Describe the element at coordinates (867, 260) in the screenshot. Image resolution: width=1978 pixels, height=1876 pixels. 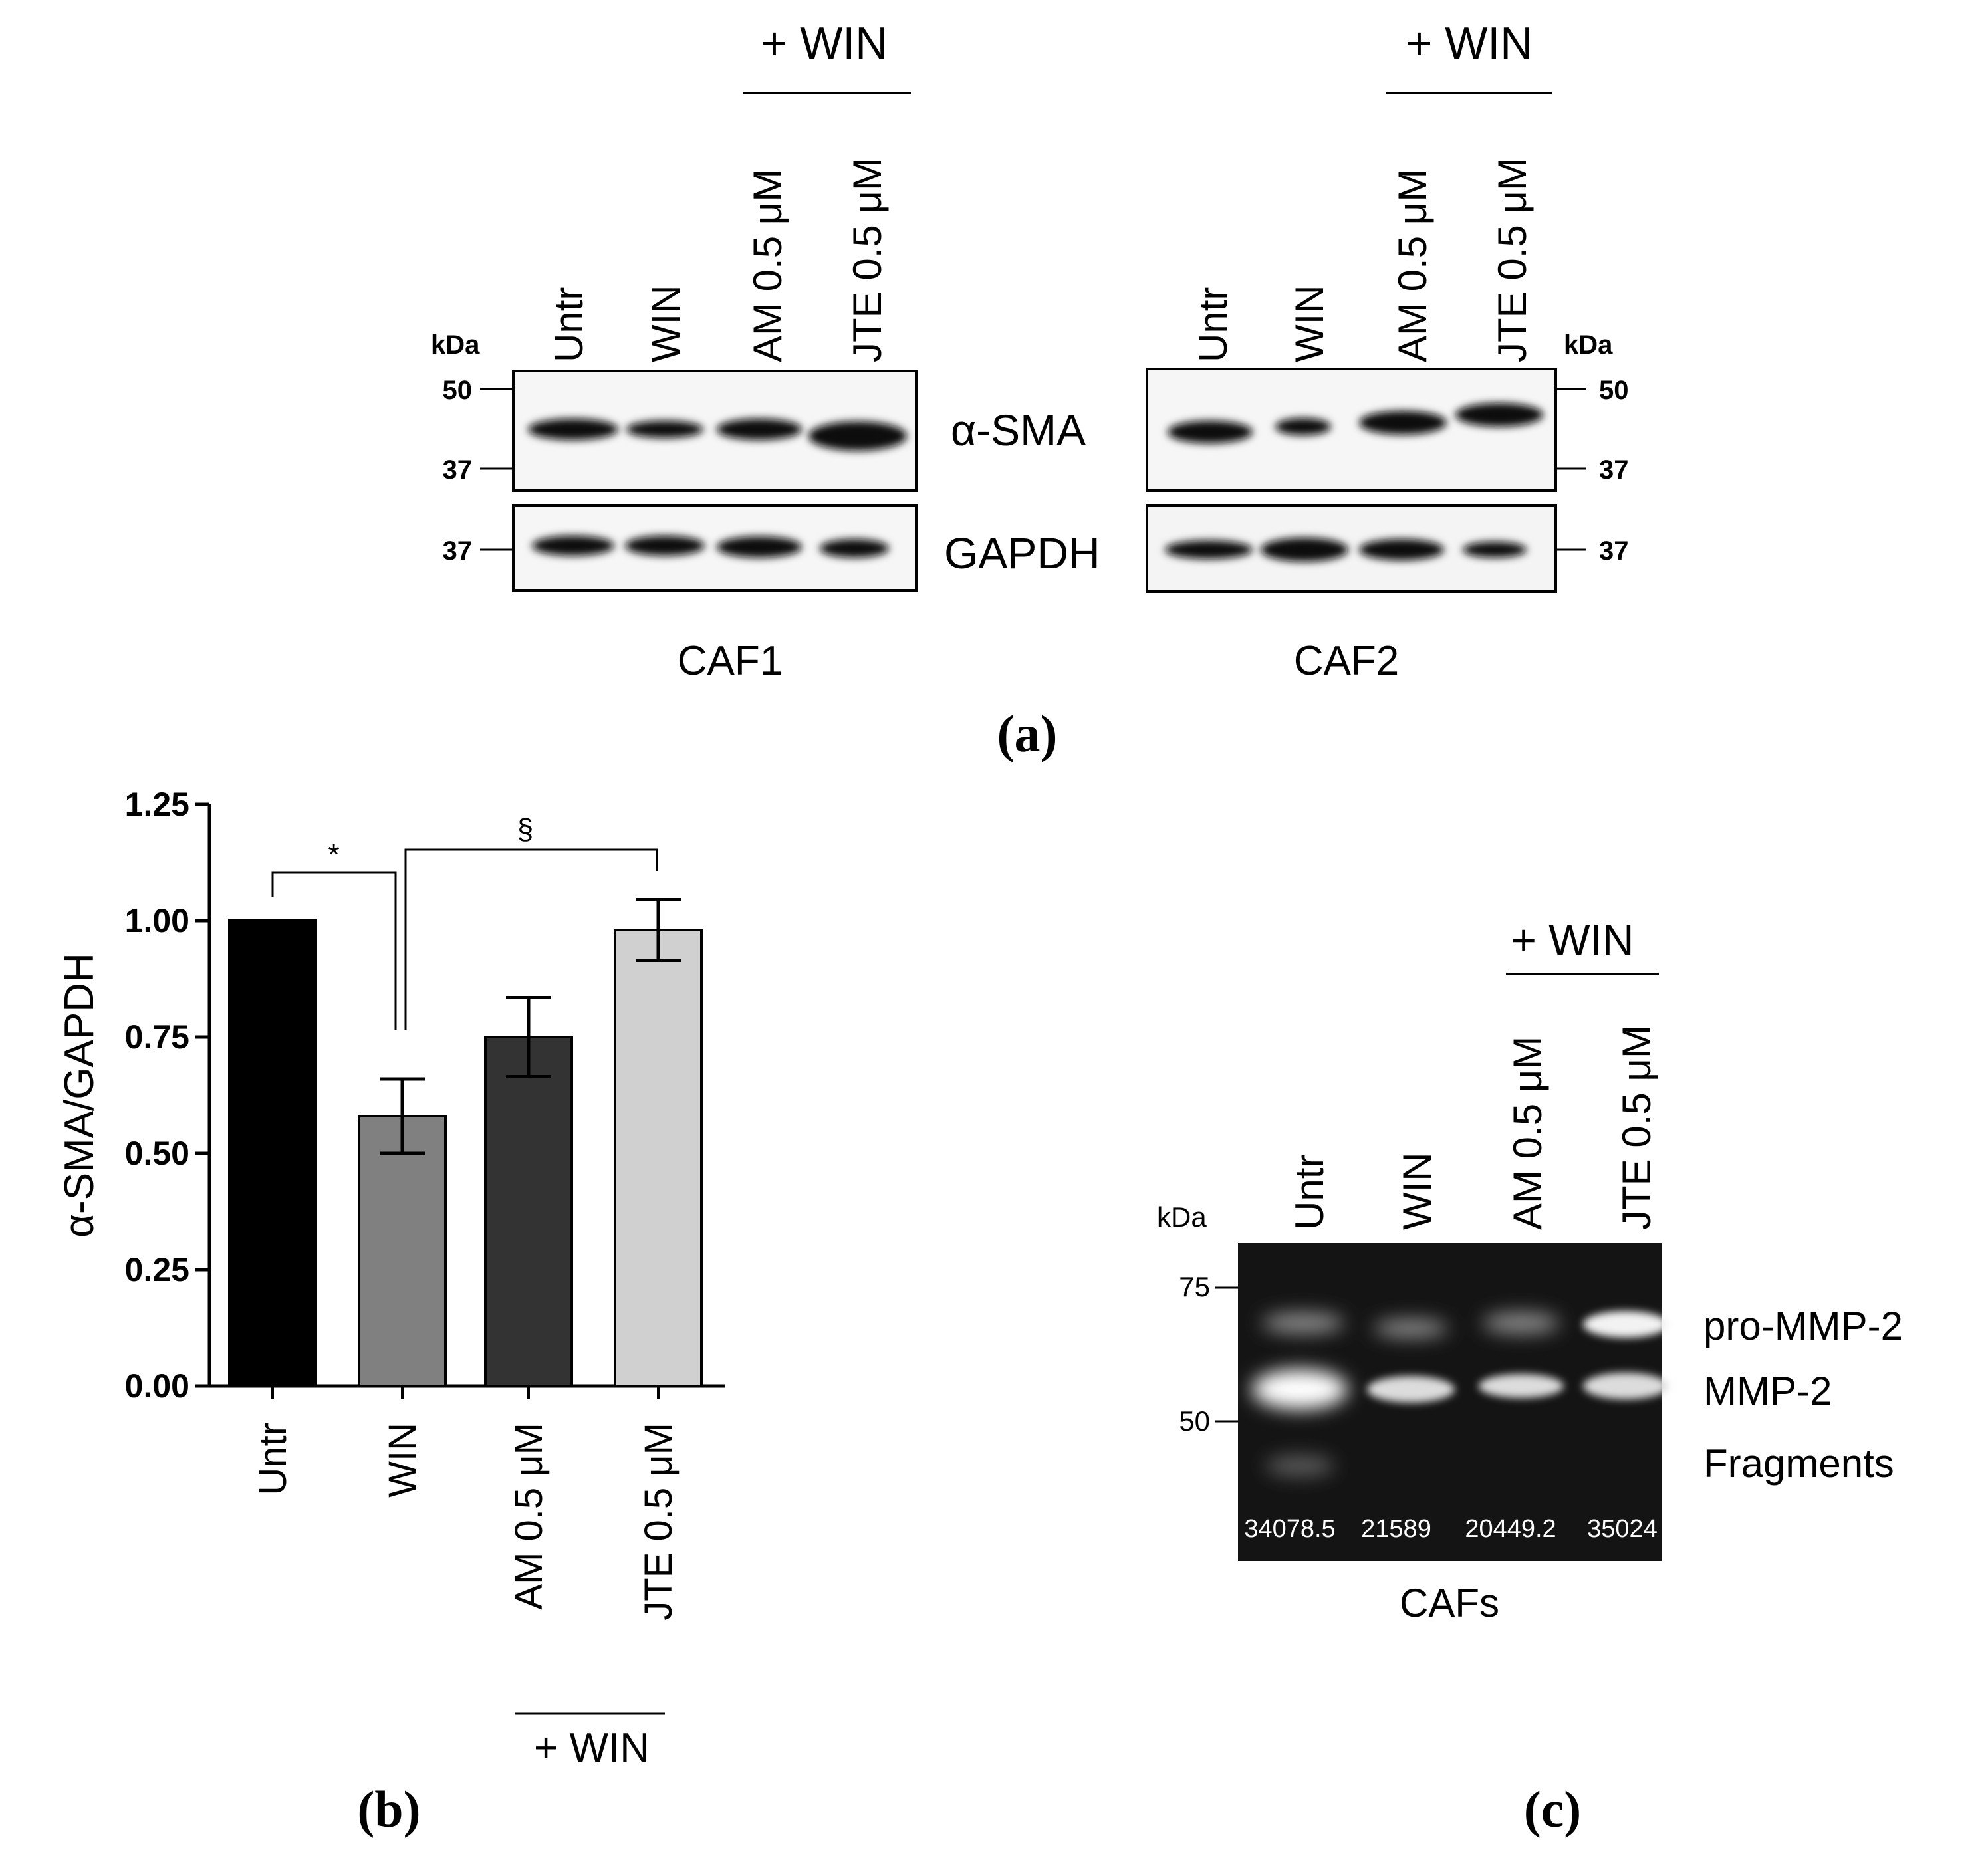
I see `caf1-lane-label-jte: JTE 0.5 μM` at that location.